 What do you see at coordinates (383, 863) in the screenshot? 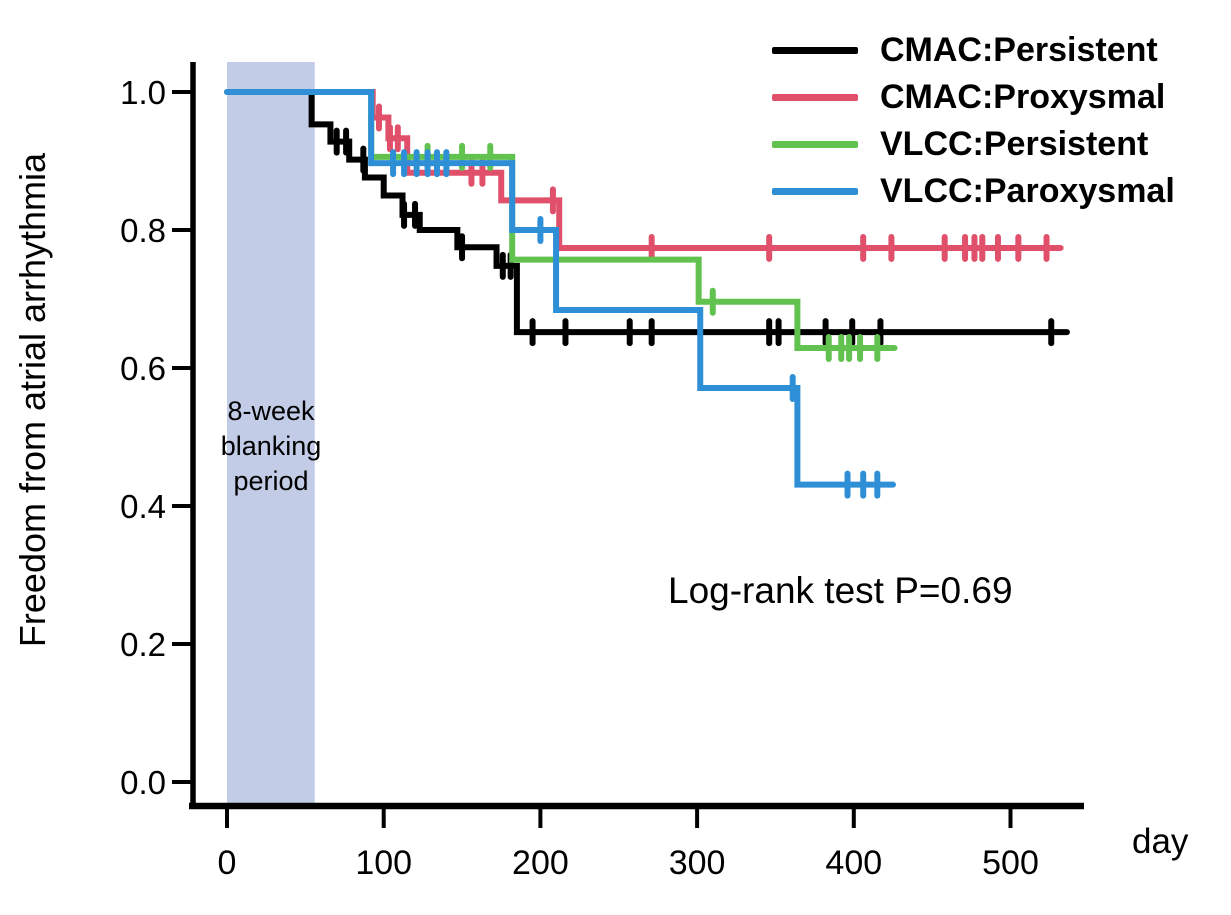
I see `x-tick-label: 100` at bounding box center [383, 863].